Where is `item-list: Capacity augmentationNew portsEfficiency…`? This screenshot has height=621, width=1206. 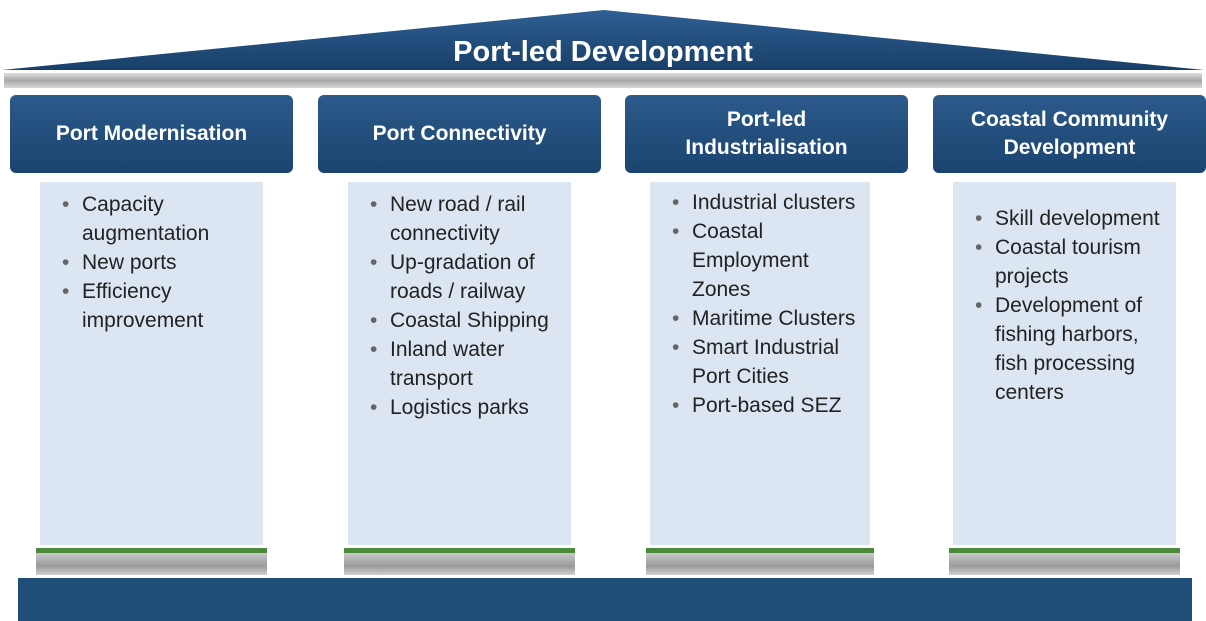 item-list: Capacity augmentationNew portsEfficiency… is located at coordinates (148, 262).